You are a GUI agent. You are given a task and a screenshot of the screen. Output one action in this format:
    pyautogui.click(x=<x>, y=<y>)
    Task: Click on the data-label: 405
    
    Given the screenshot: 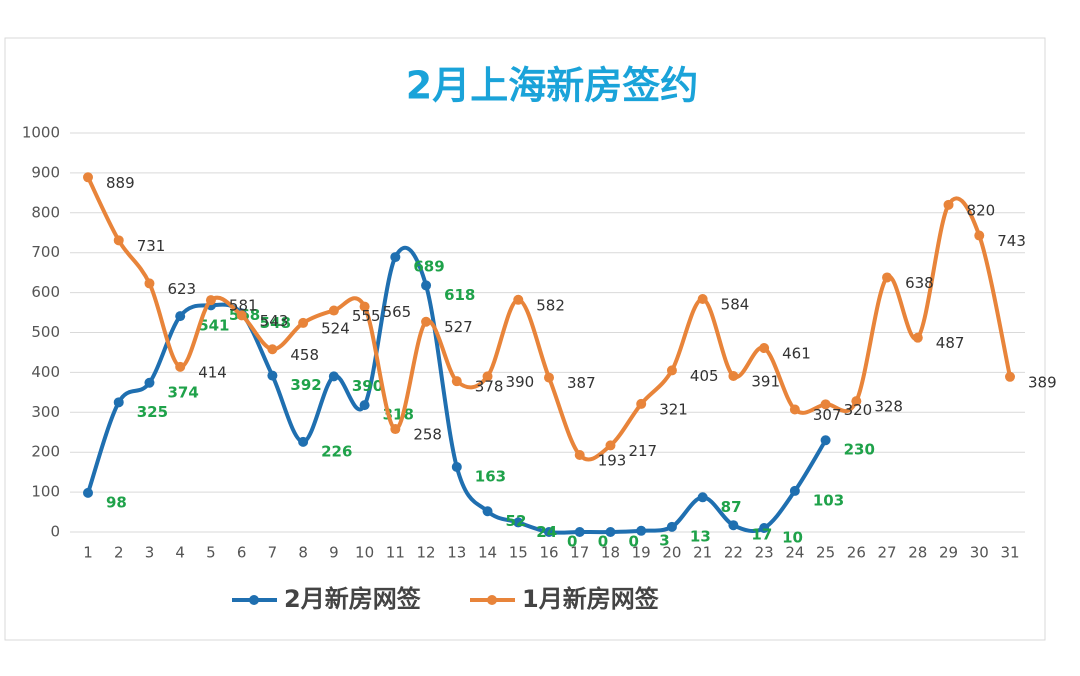 What is the action you would take?
    pyautogui.click(x=704, y=376)
    